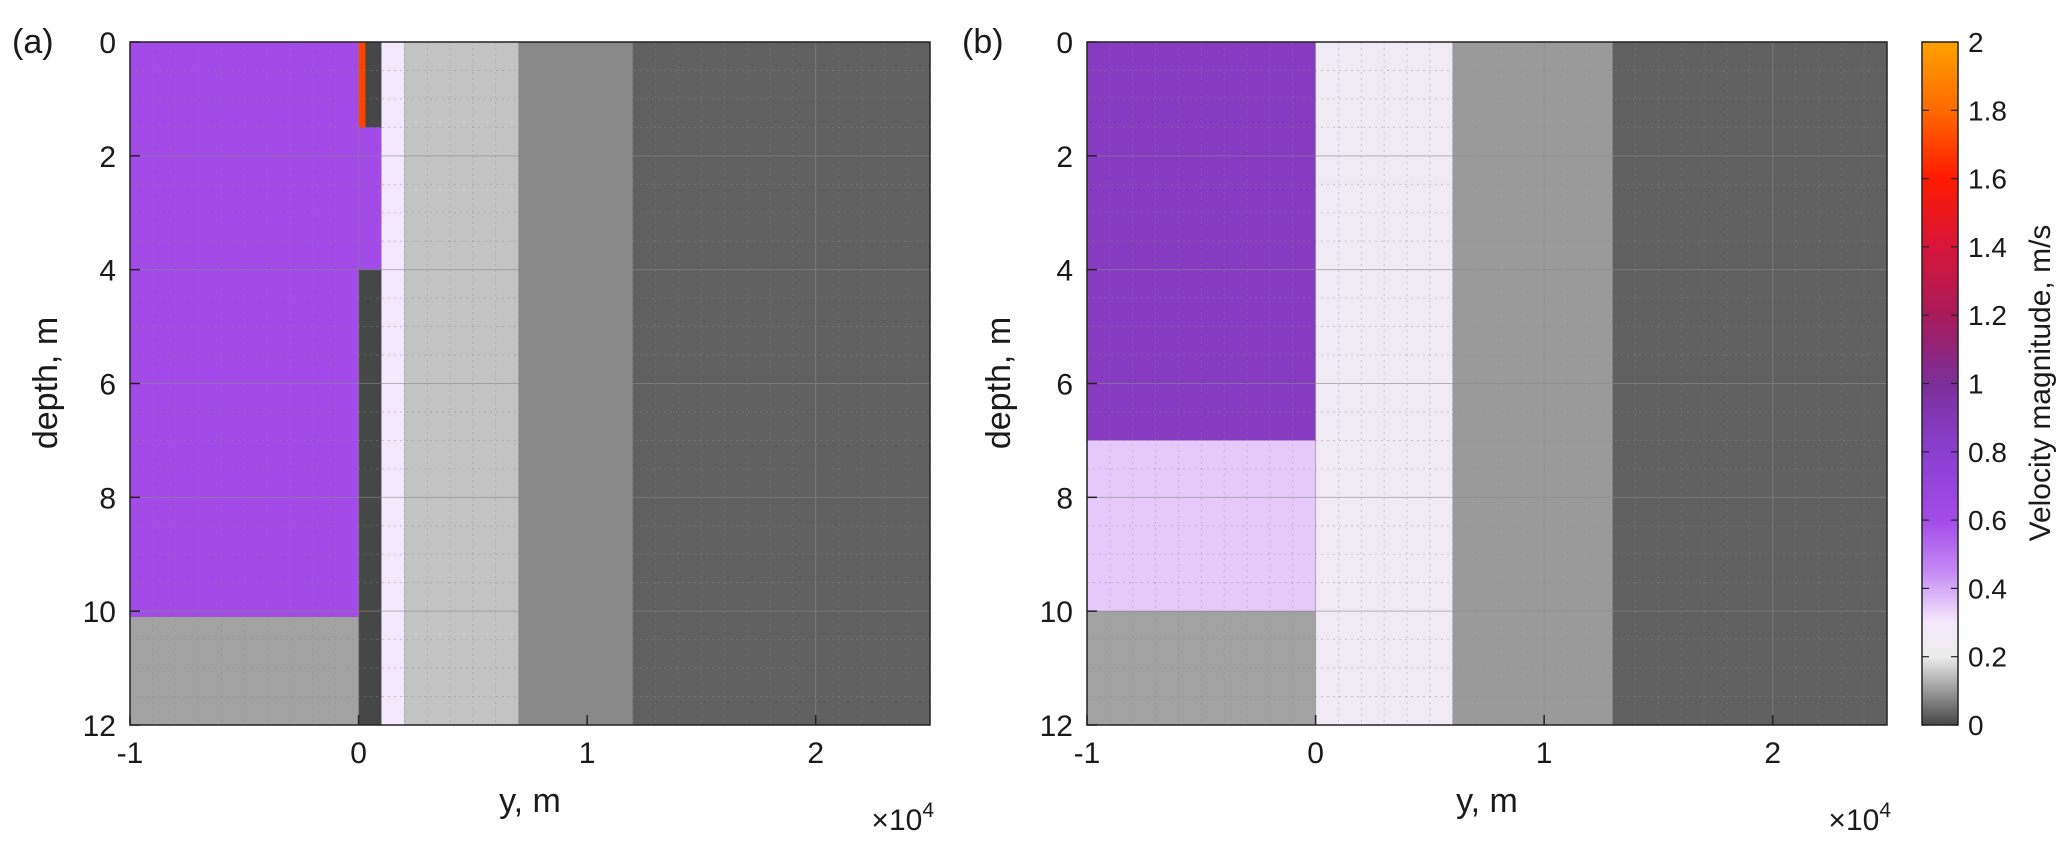  What do you see at coordinates (1987, 452) in the screenshot?
I see `colorbar-tick-label: 0.8` at bounding box center [1987, 452].